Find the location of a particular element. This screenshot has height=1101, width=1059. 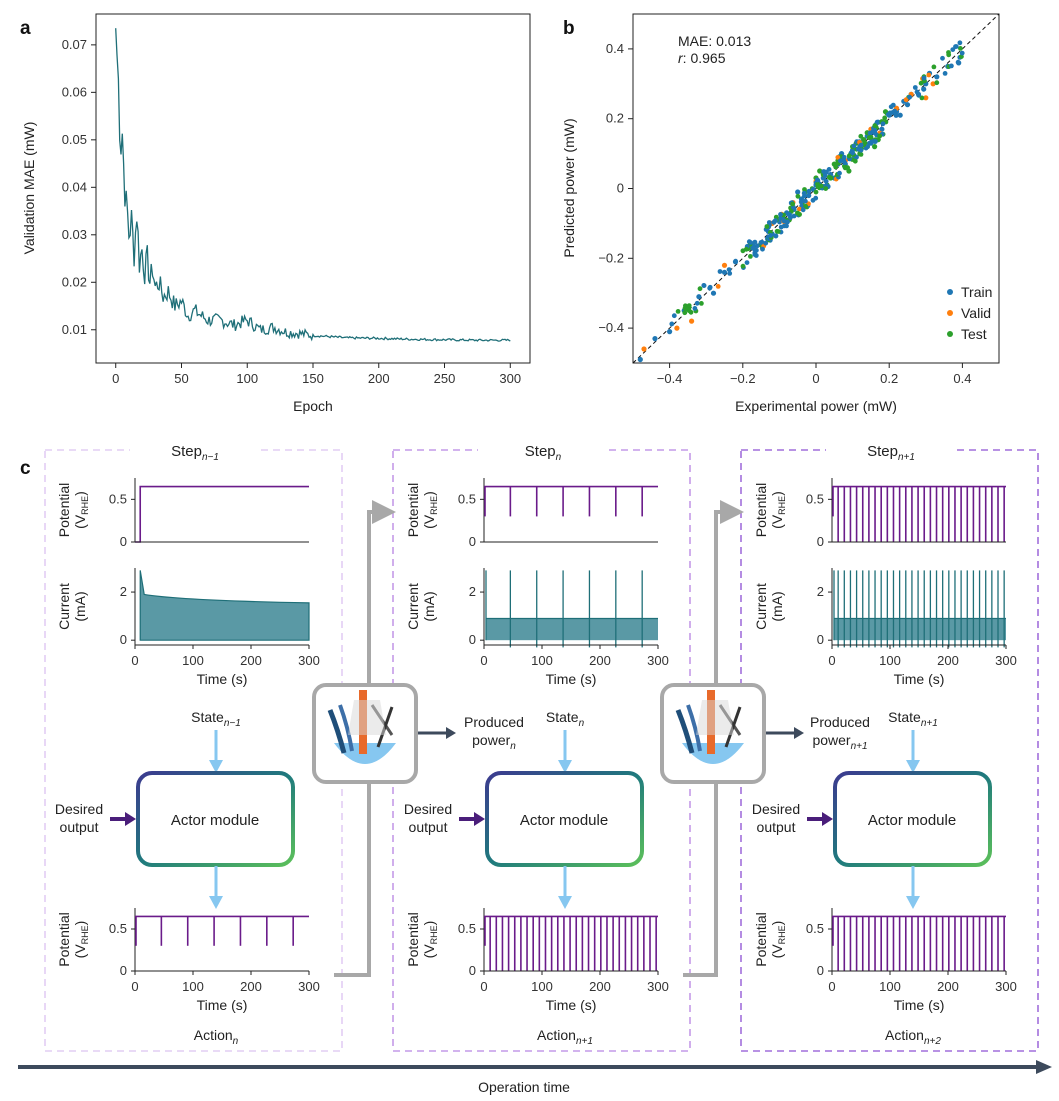

b-ytick-label: 0.4 is located at coordinates (615, 48).